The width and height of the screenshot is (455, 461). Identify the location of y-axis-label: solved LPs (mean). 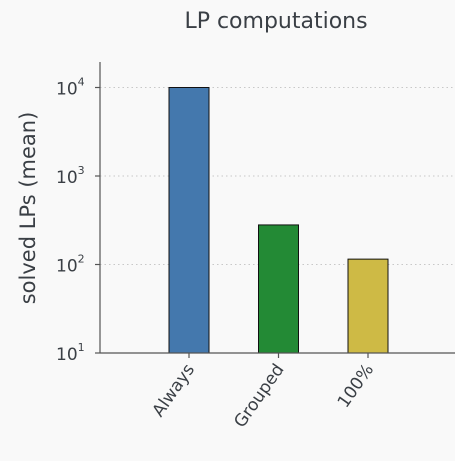
(28, 208).